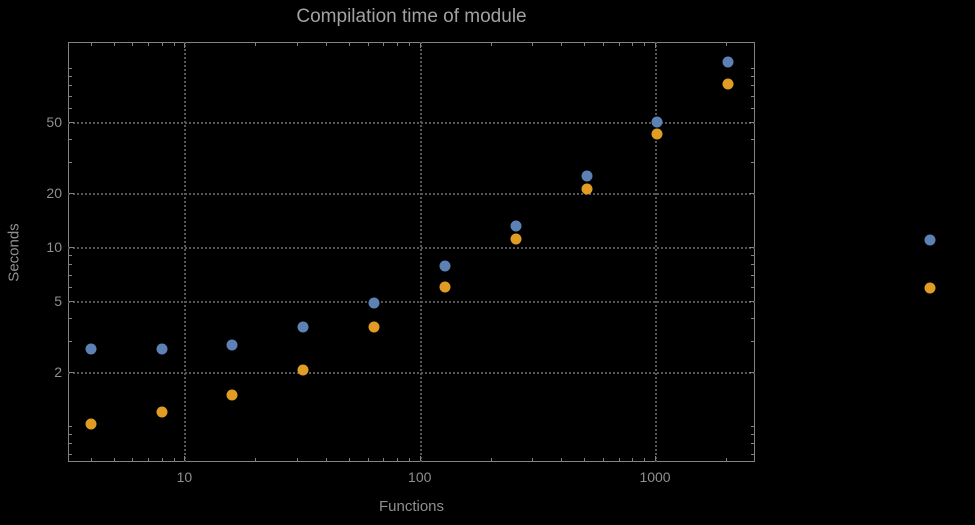 The image size is (975, 525). I want to click on y-tick-label: 10, so click(54, 247).